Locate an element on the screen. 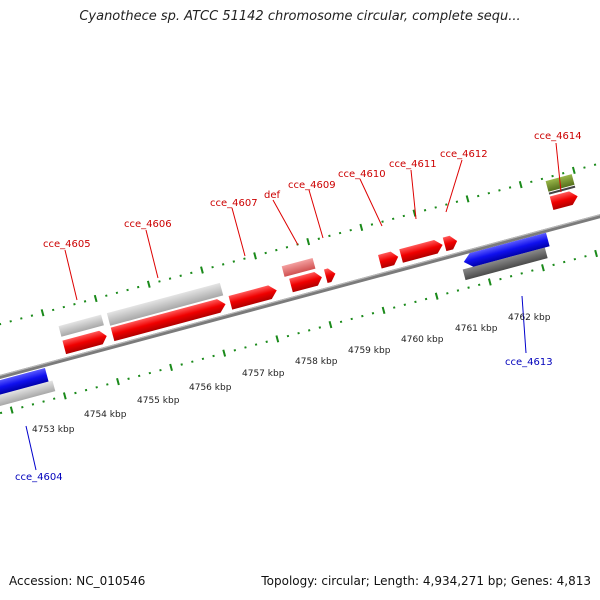  gene-label-def: def is located at coordinates (272, 195).